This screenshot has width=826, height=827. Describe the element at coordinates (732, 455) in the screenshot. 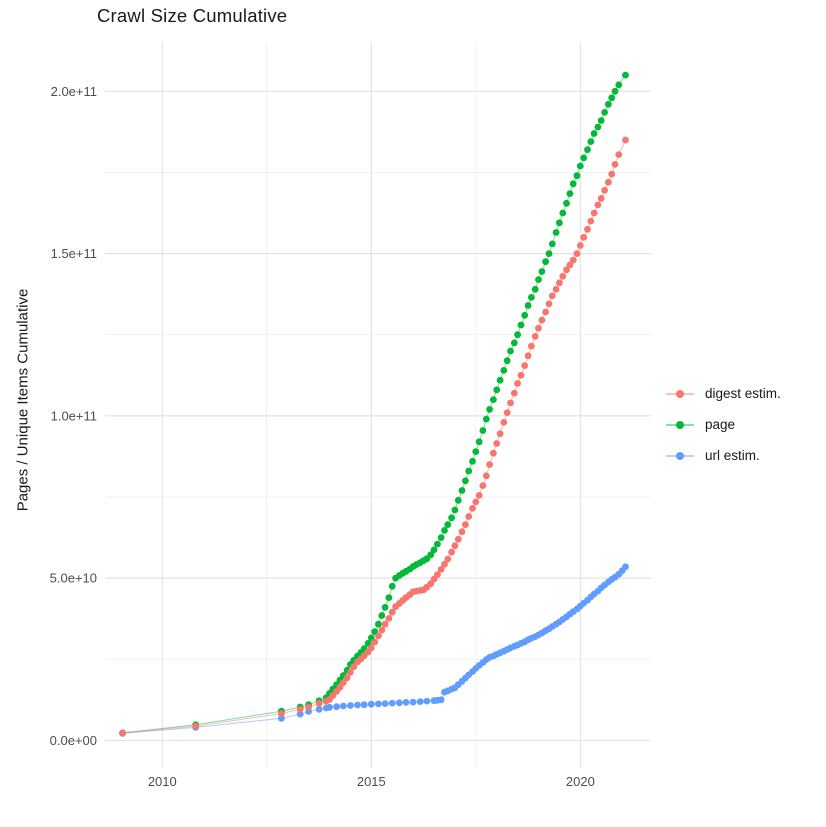

I see `legend-label: url estim.` at that location.